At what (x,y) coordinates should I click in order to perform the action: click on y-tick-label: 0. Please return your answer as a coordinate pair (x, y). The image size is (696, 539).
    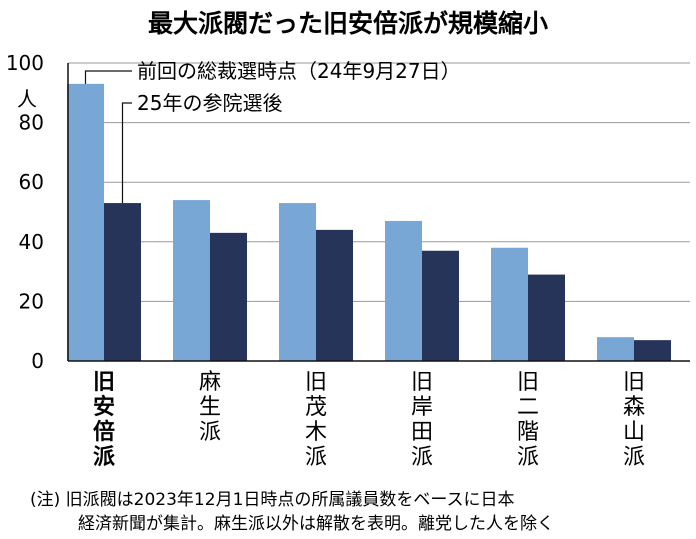
    Looking at the image, I should click on (37, 361).